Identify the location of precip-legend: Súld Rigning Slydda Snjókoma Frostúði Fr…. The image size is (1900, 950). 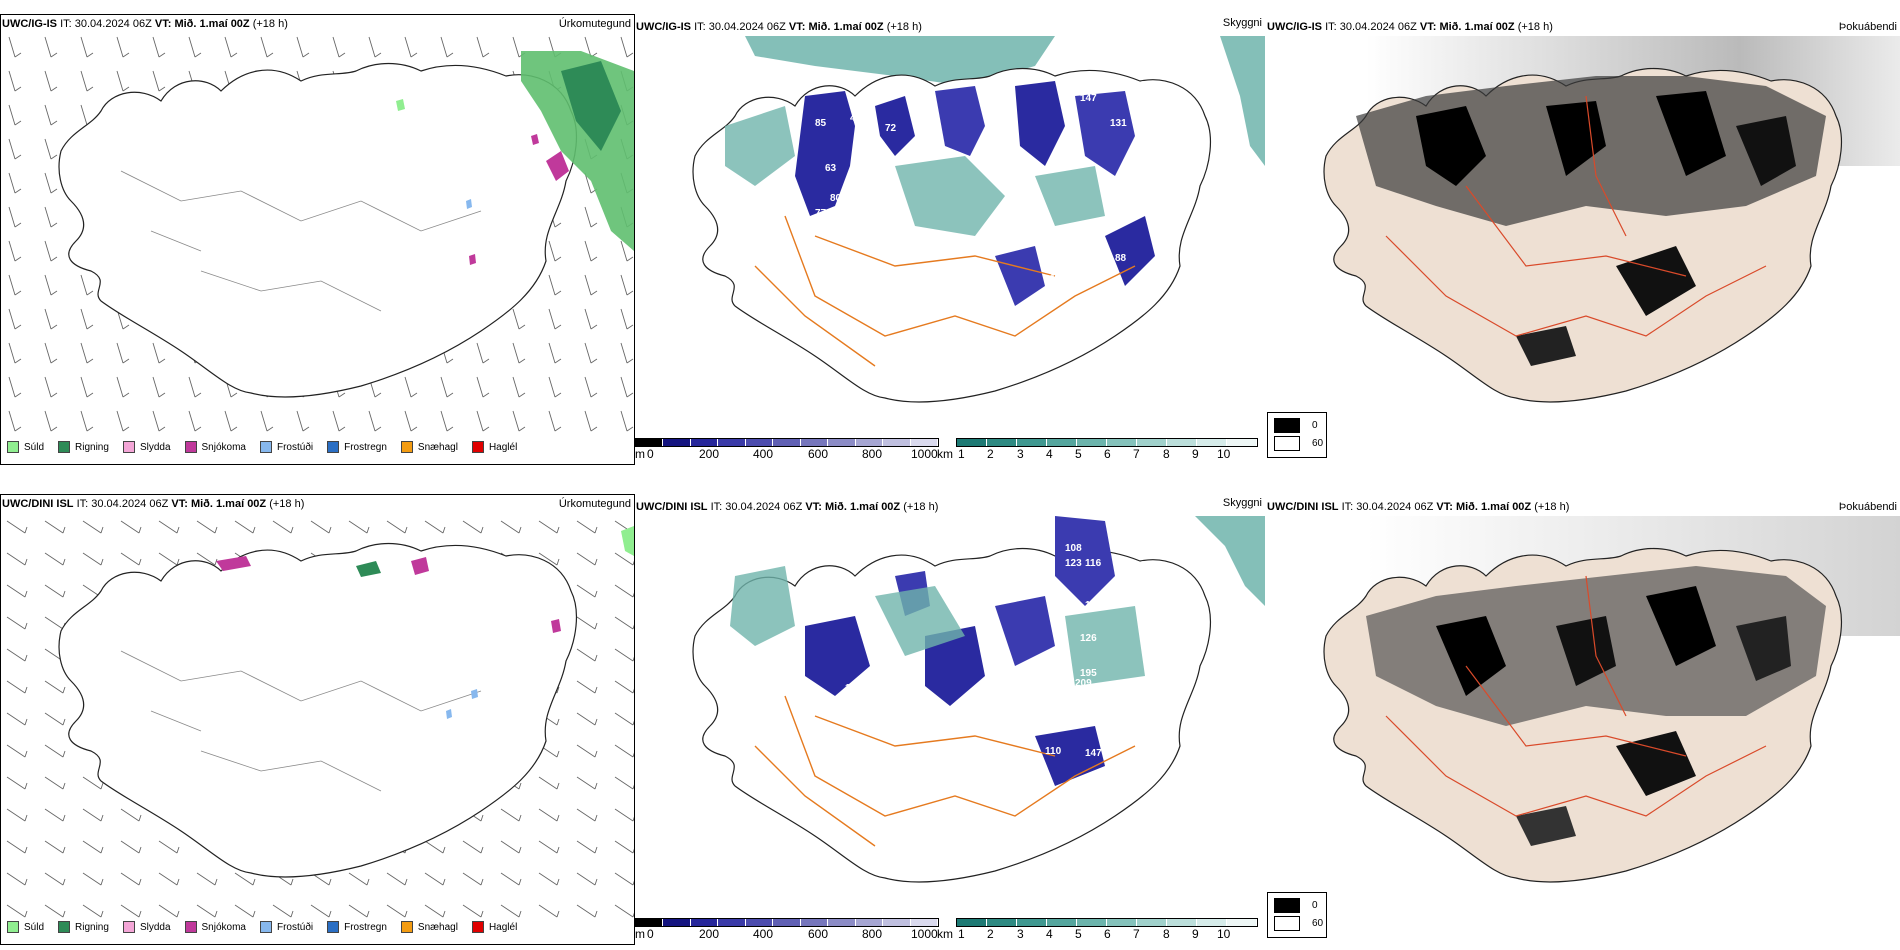
(269, 447).